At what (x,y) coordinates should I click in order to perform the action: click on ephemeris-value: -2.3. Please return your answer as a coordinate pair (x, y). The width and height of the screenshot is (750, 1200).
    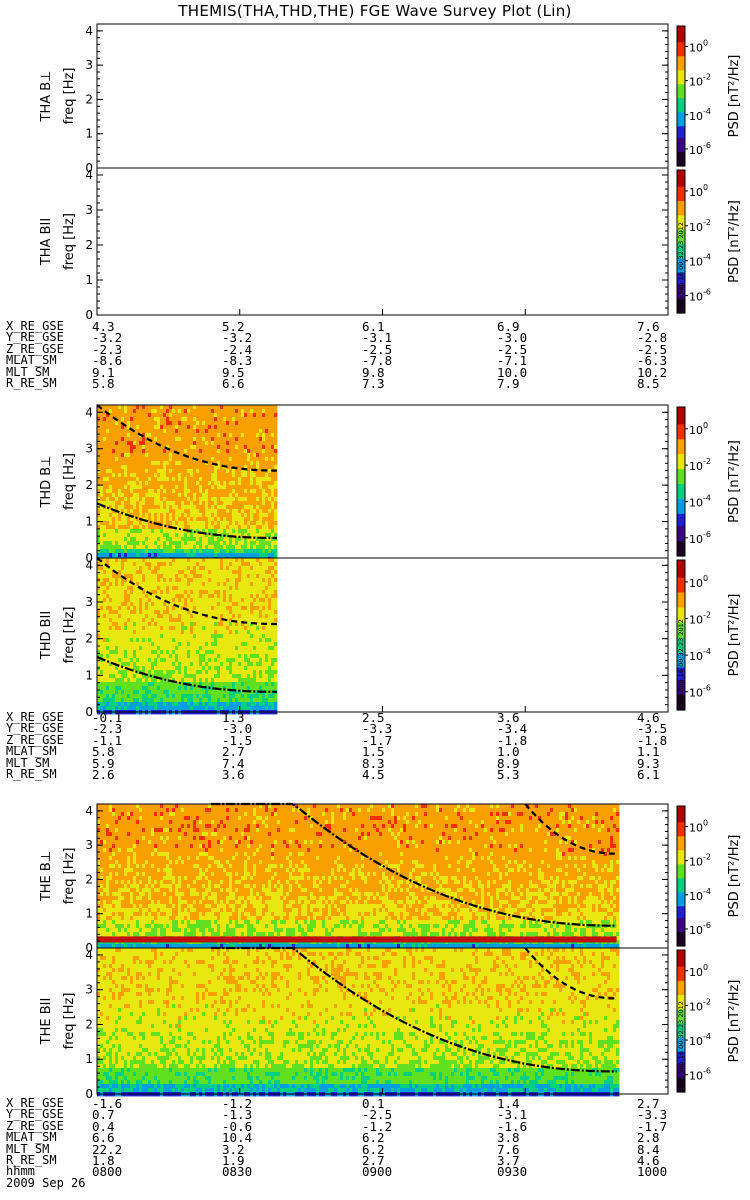
    Looking at the image, I should click on (107, 349).